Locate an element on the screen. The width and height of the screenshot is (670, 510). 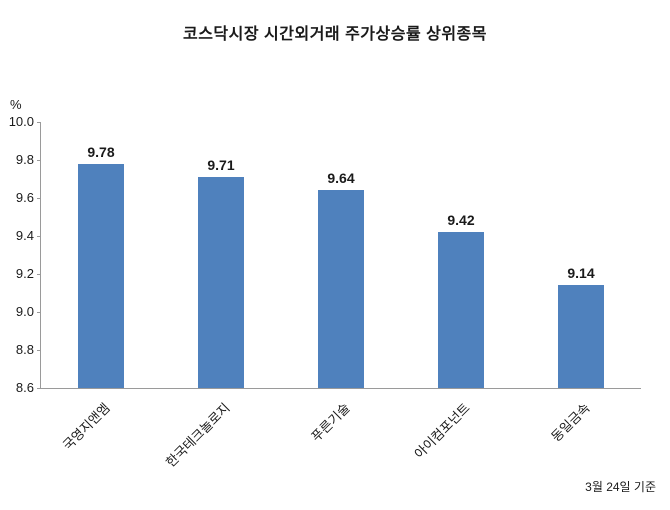
chart-title: 코스닥시장 시간외거래 주가상승률 상위종목 is located at coordinates (335, 34).